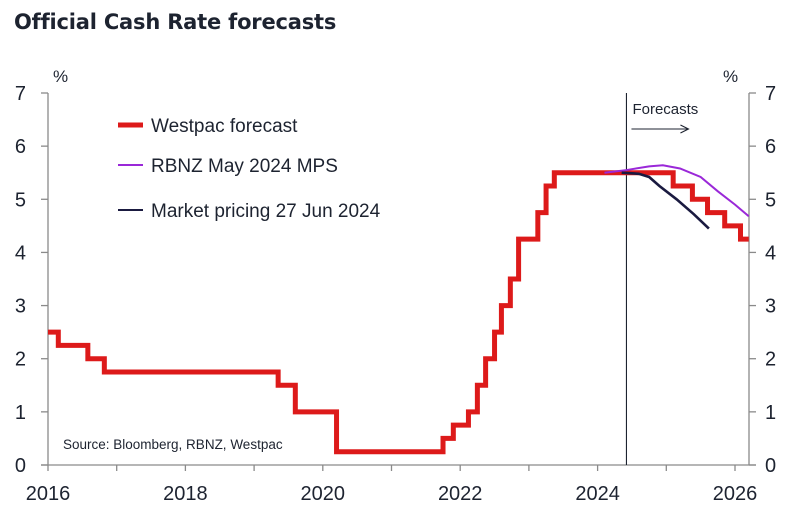 The image size is (794, 513). I want to click on y-tick-label-left: 4, so click(20, 253).